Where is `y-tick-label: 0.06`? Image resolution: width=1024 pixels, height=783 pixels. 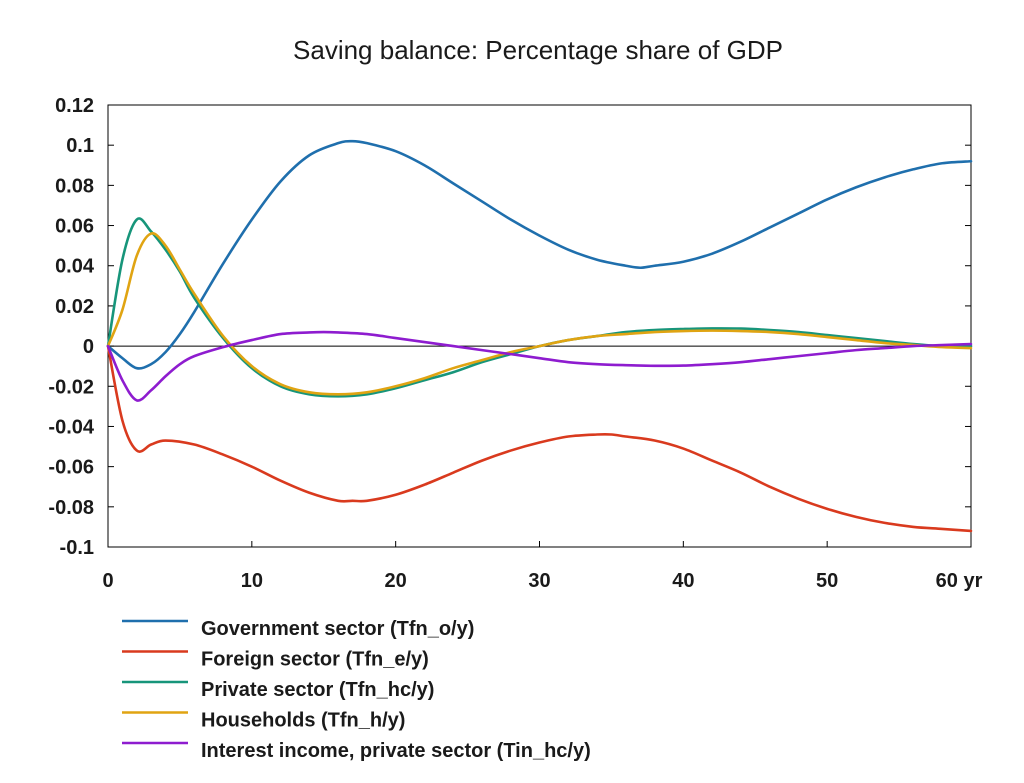
y-tick-label: 0.06 is located at coordinates (74, 227).